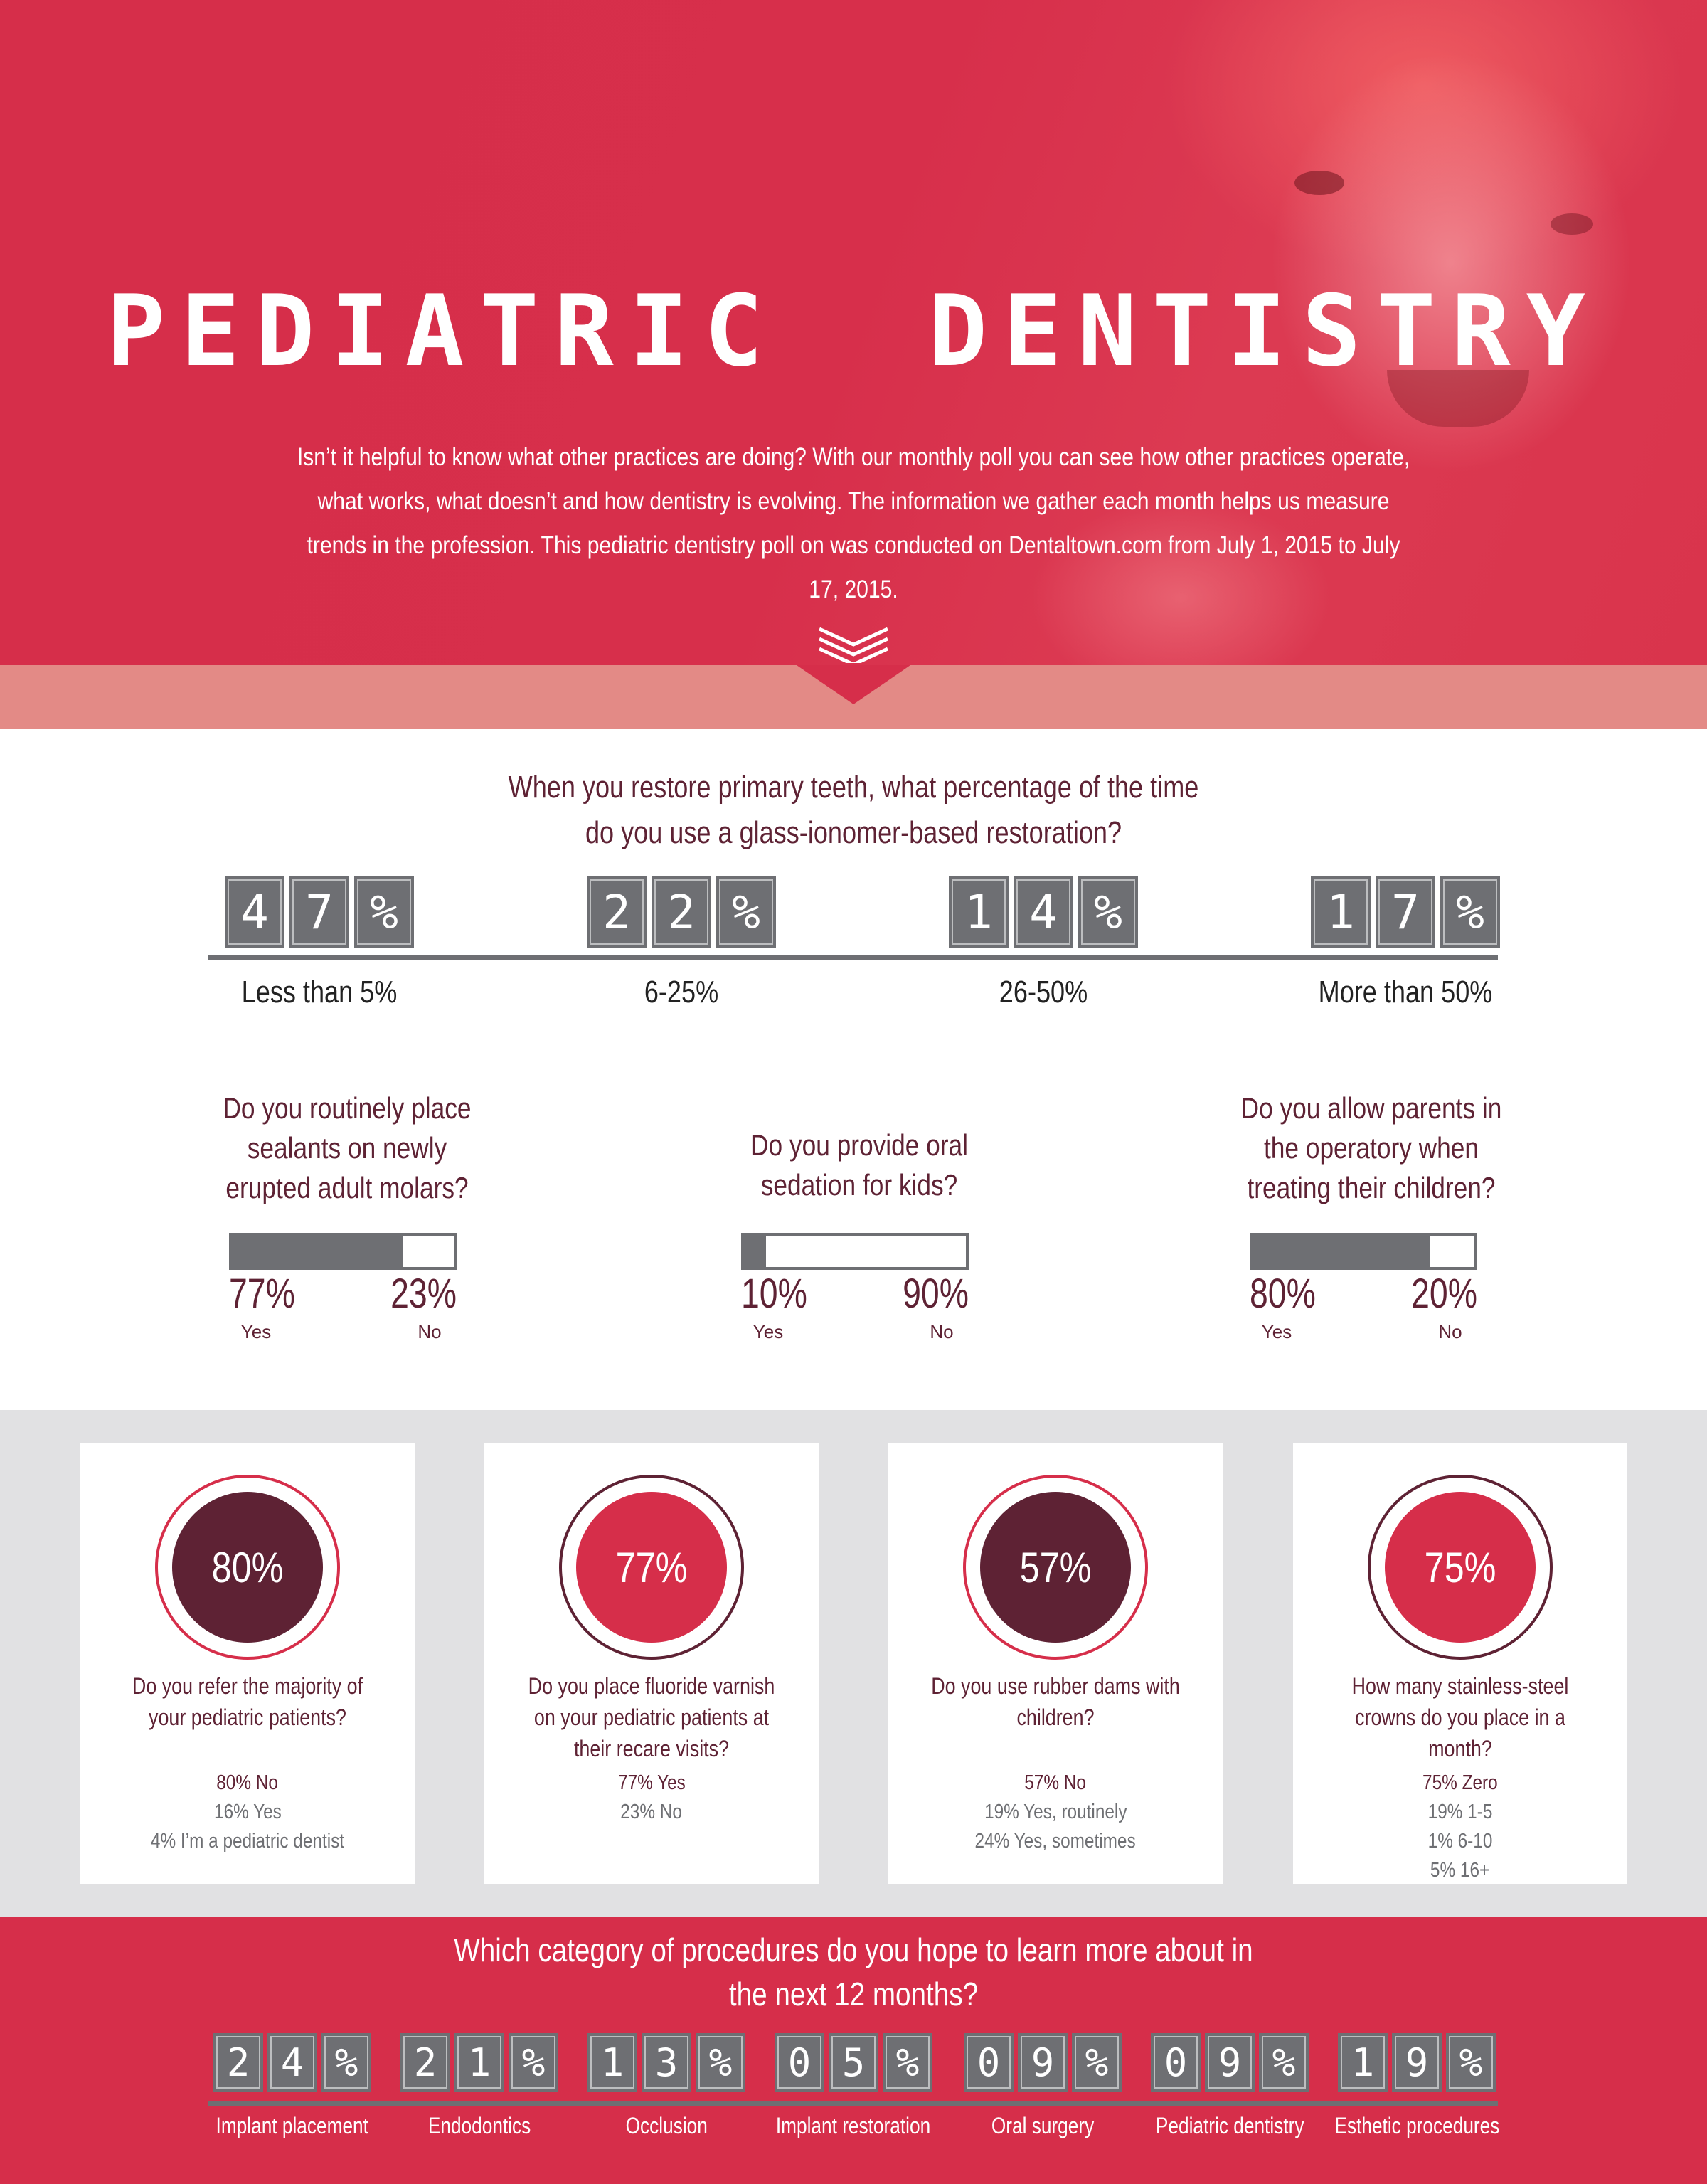 Image resolution: width=1707 pixels, height=2184 pixels. I want to click on answer-row: 23% No, so click(652, 1812).